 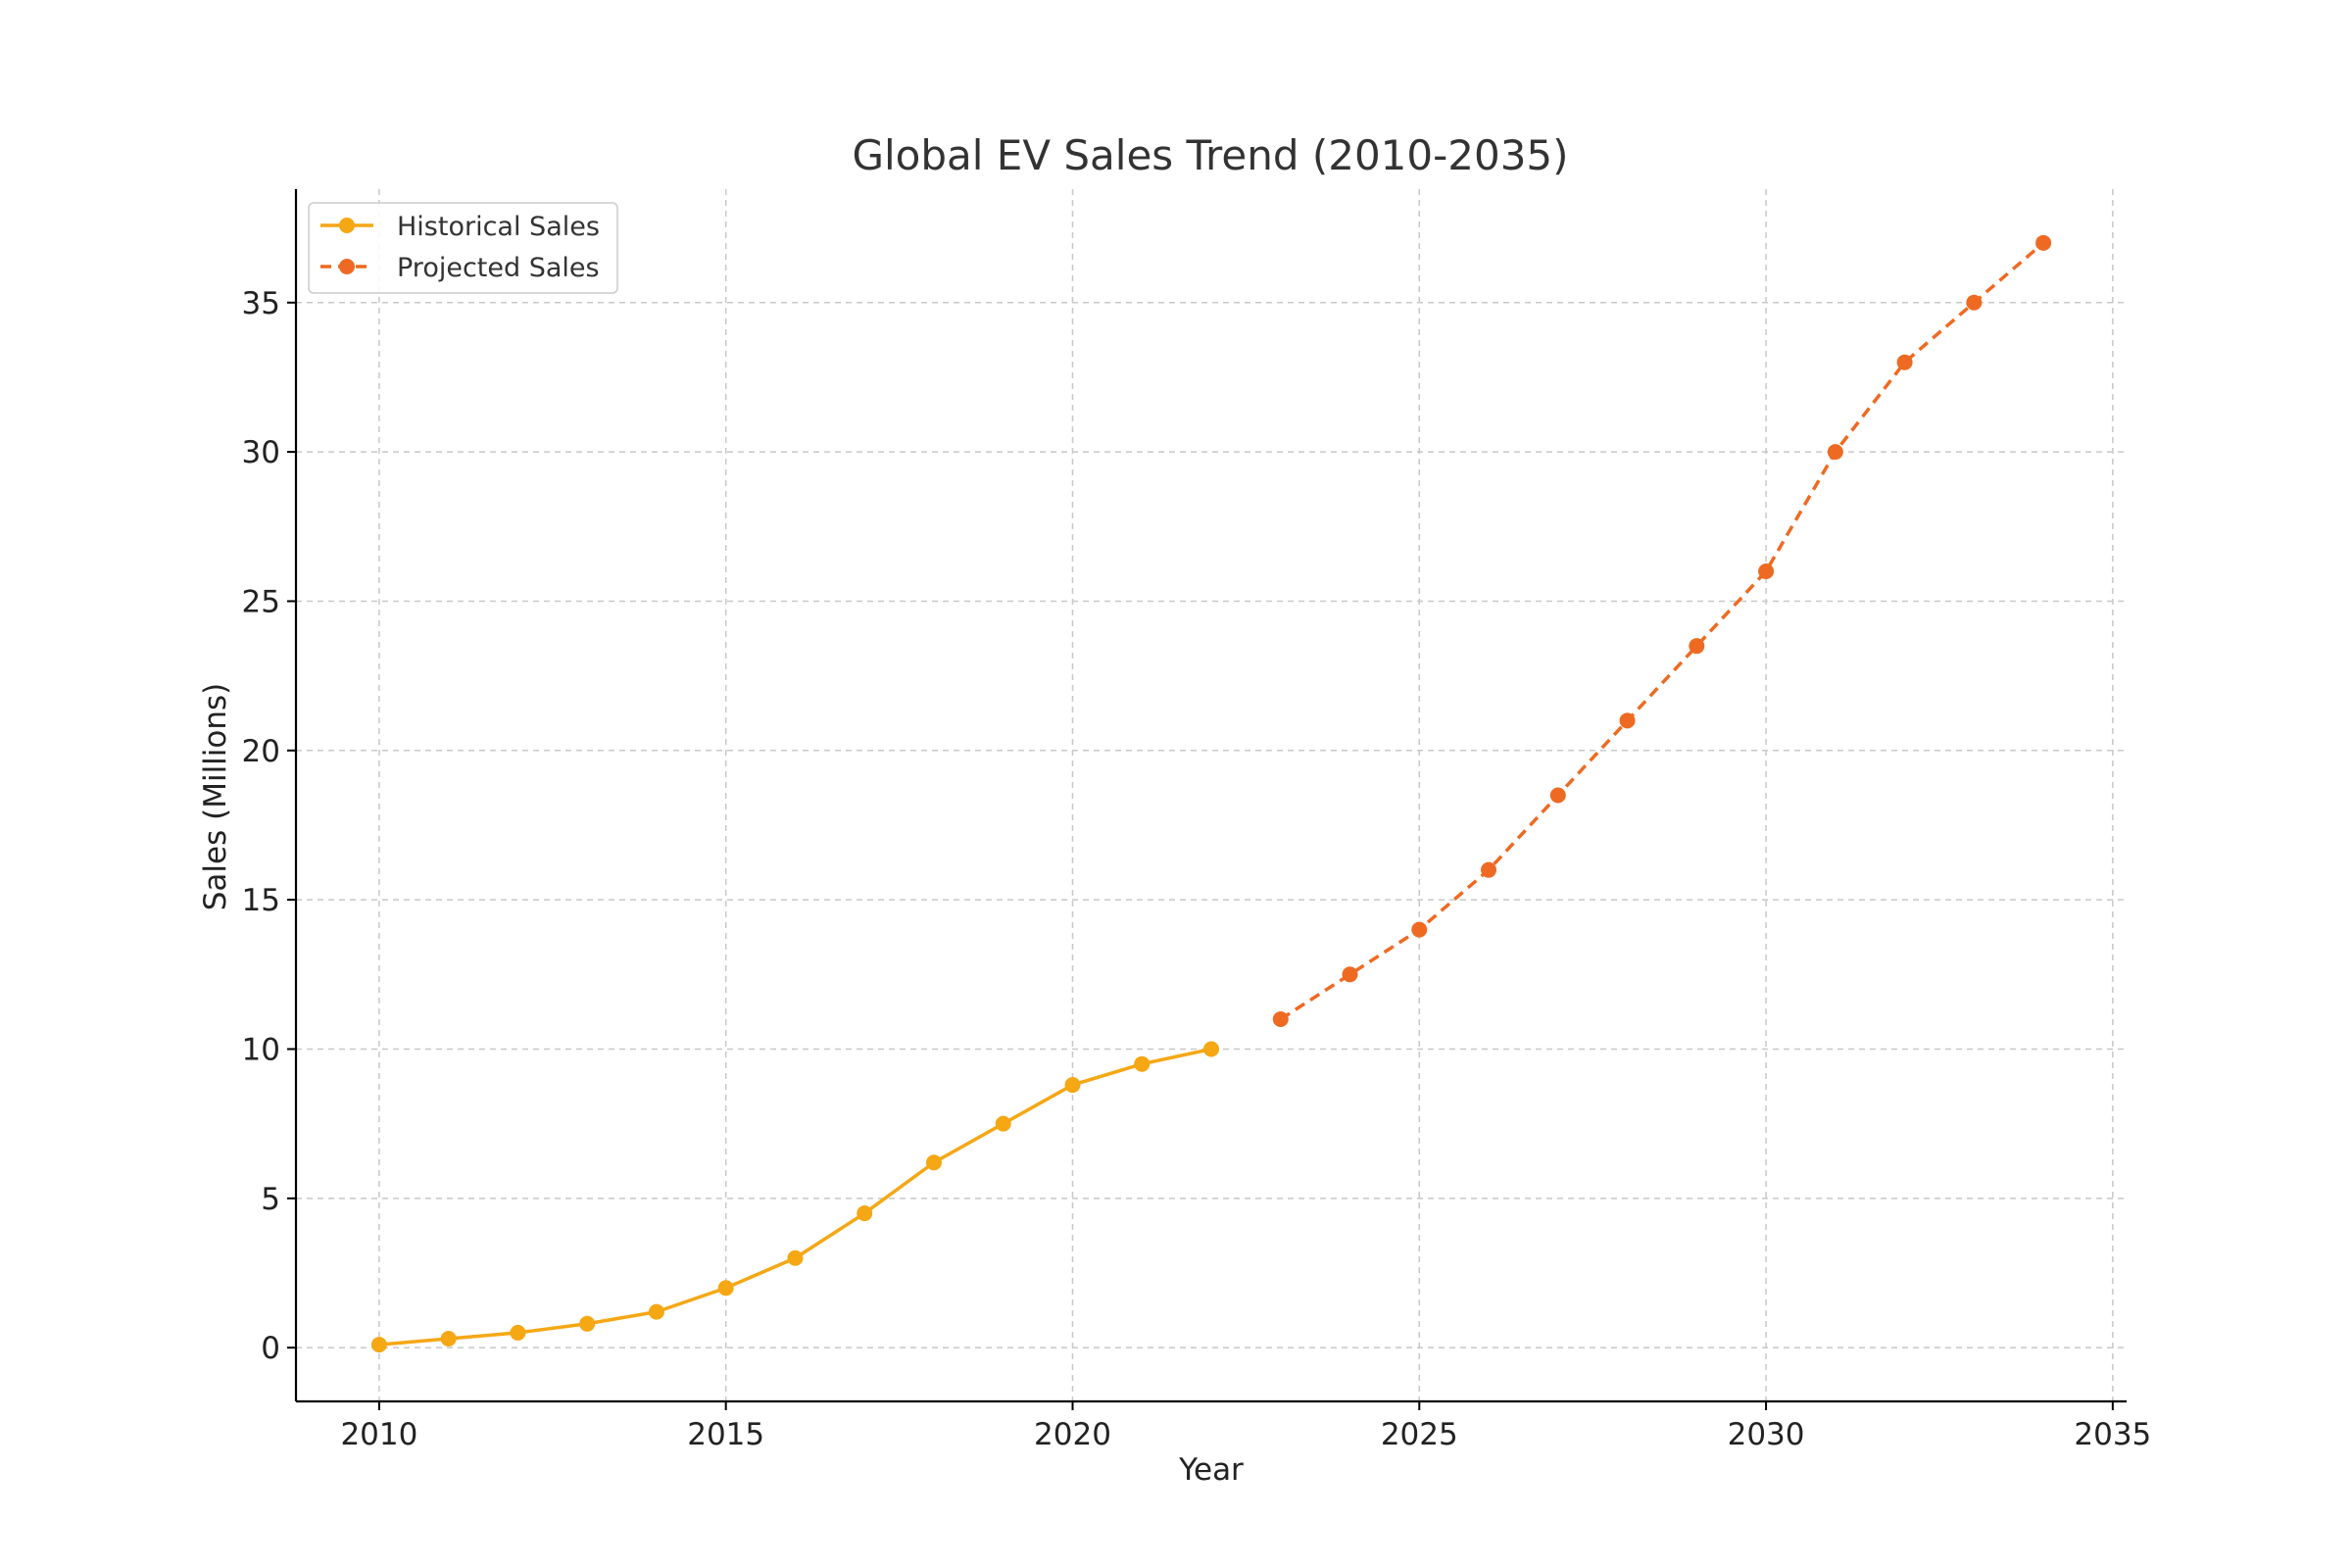 I want to click on legend-box, so click(x=463, y=248).